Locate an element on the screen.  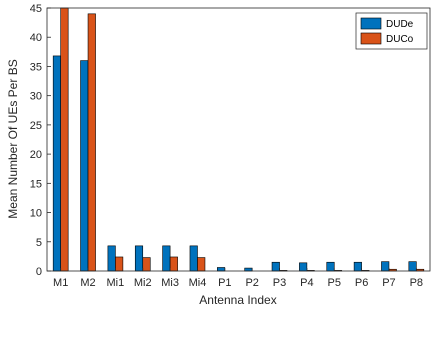
bar-duco-m1 is located at coordinates (64, 139).